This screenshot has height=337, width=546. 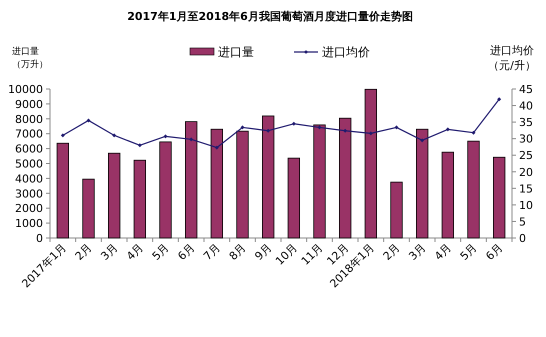 I want to click on x-tick-label: 11月, so click(x=312, y=254).